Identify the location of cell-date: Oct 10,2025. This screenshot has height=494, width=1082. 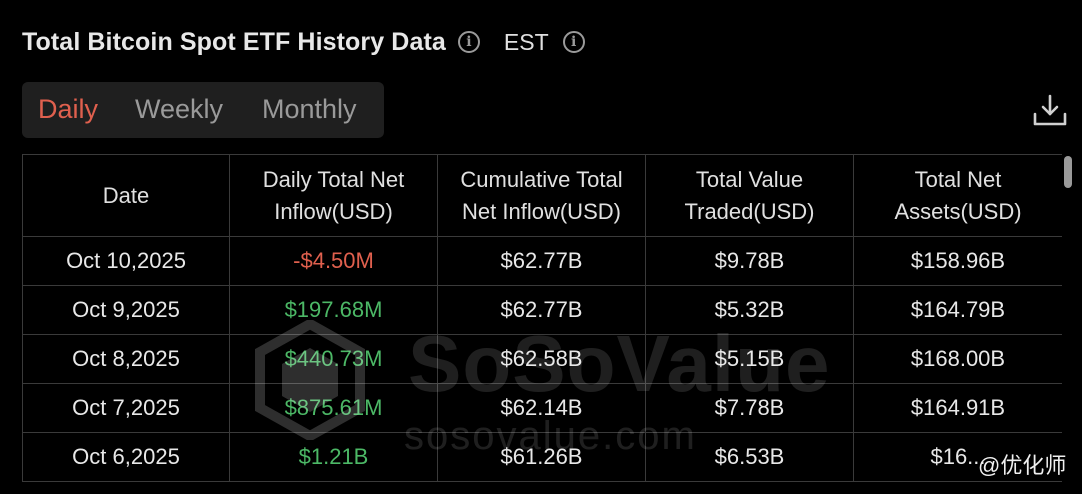
(126, 261).